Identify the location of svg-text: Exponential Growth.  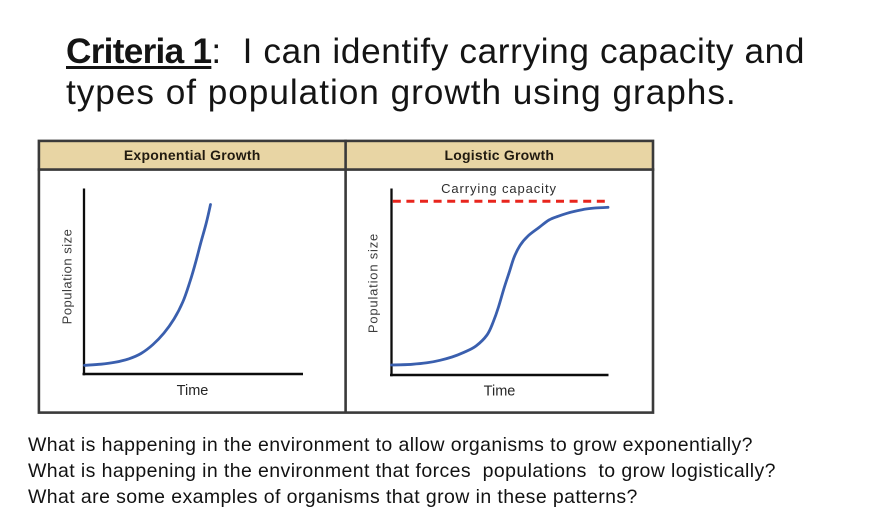
(192, 155).